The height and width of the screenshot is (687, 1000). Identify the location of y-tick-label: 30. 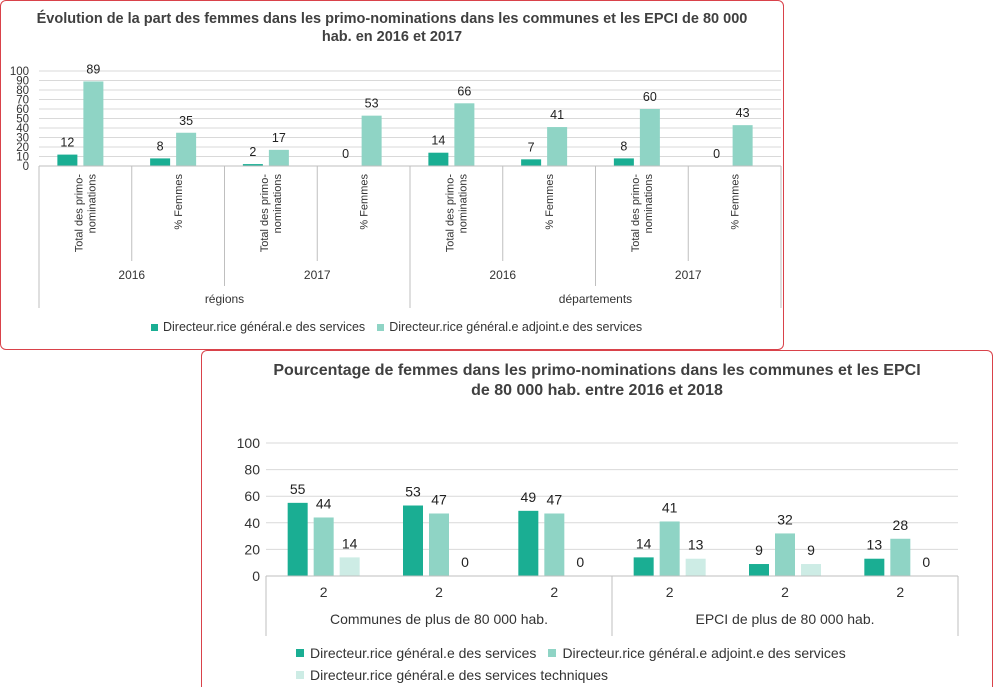
(22, 139).